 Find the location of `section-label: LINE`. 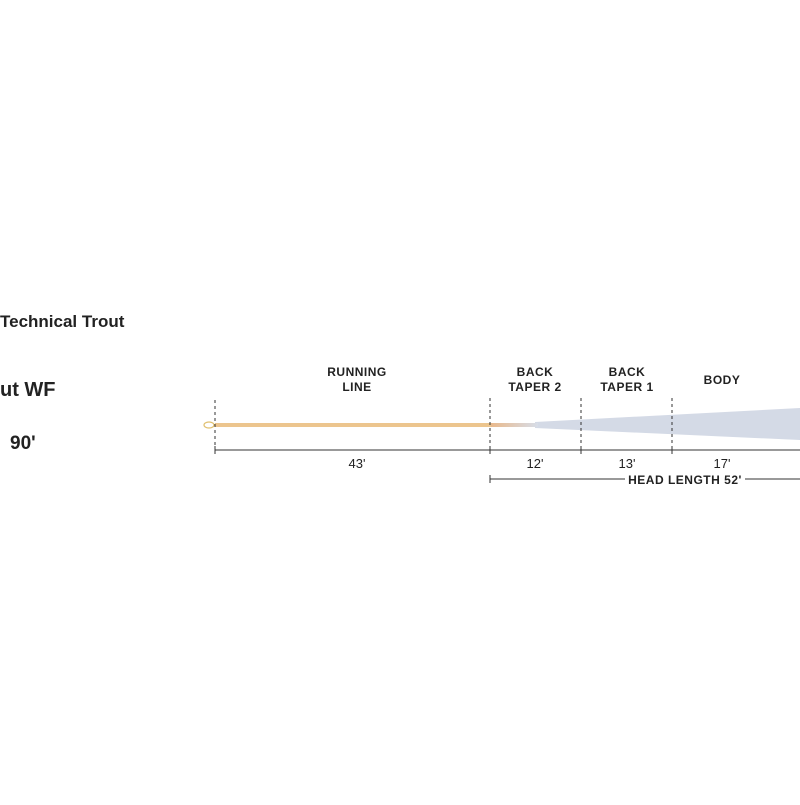

section-label: LINE is located at coordinates (356, 387).